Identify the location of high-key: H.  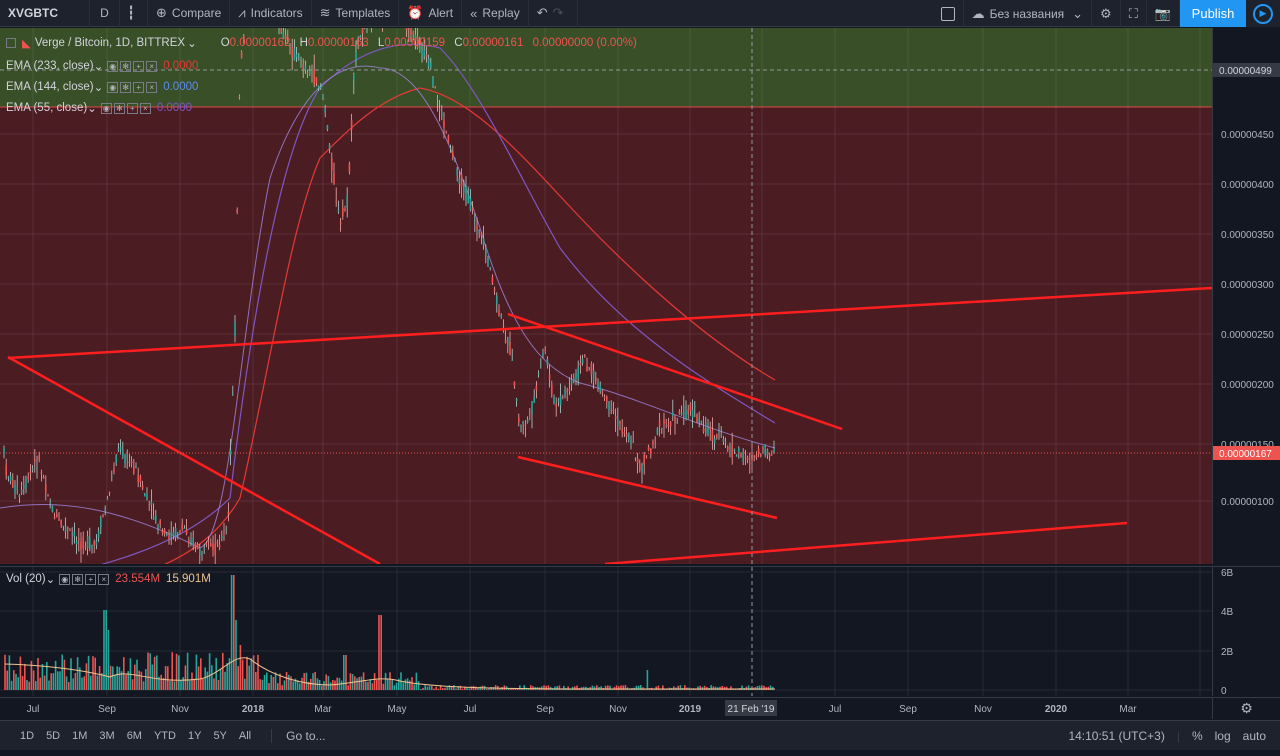
(303, 43).